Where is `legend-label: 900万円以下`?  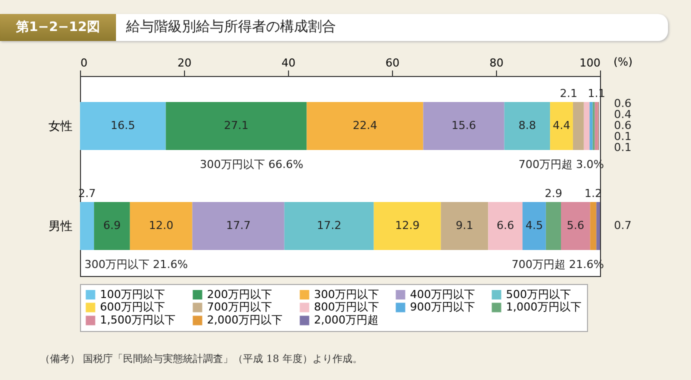
legend-label: 900万円以下 is located at coordinates (442, 307).